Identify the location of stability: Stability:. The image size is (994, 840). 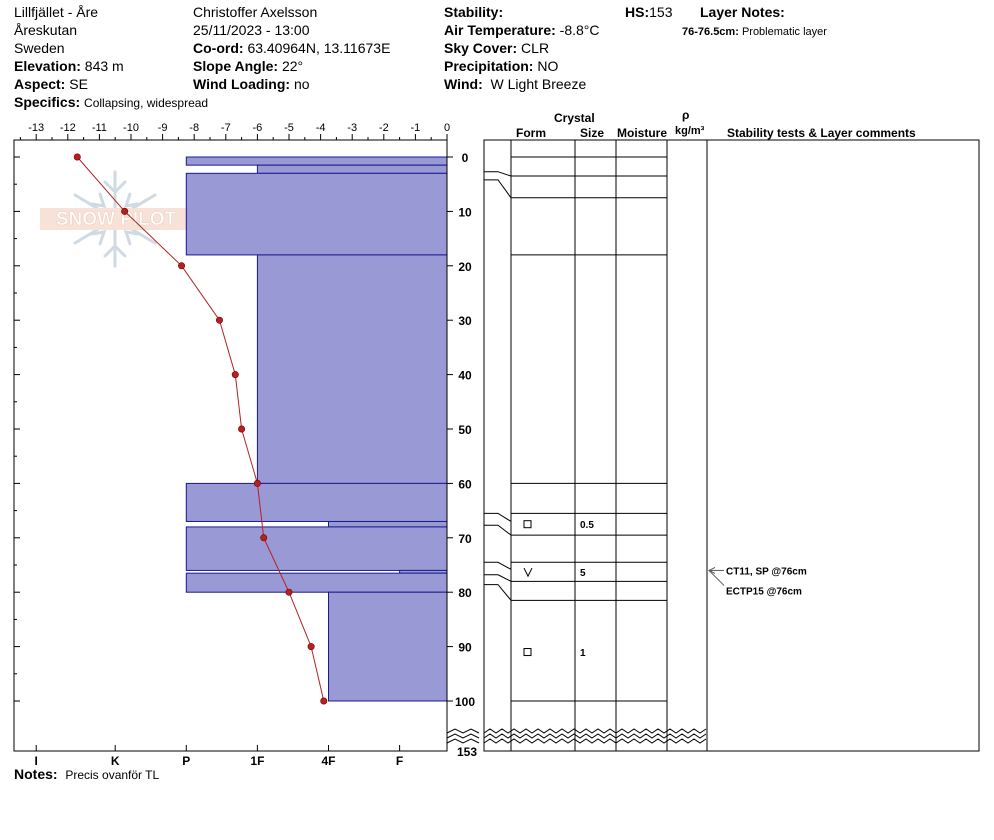
(473, 12).